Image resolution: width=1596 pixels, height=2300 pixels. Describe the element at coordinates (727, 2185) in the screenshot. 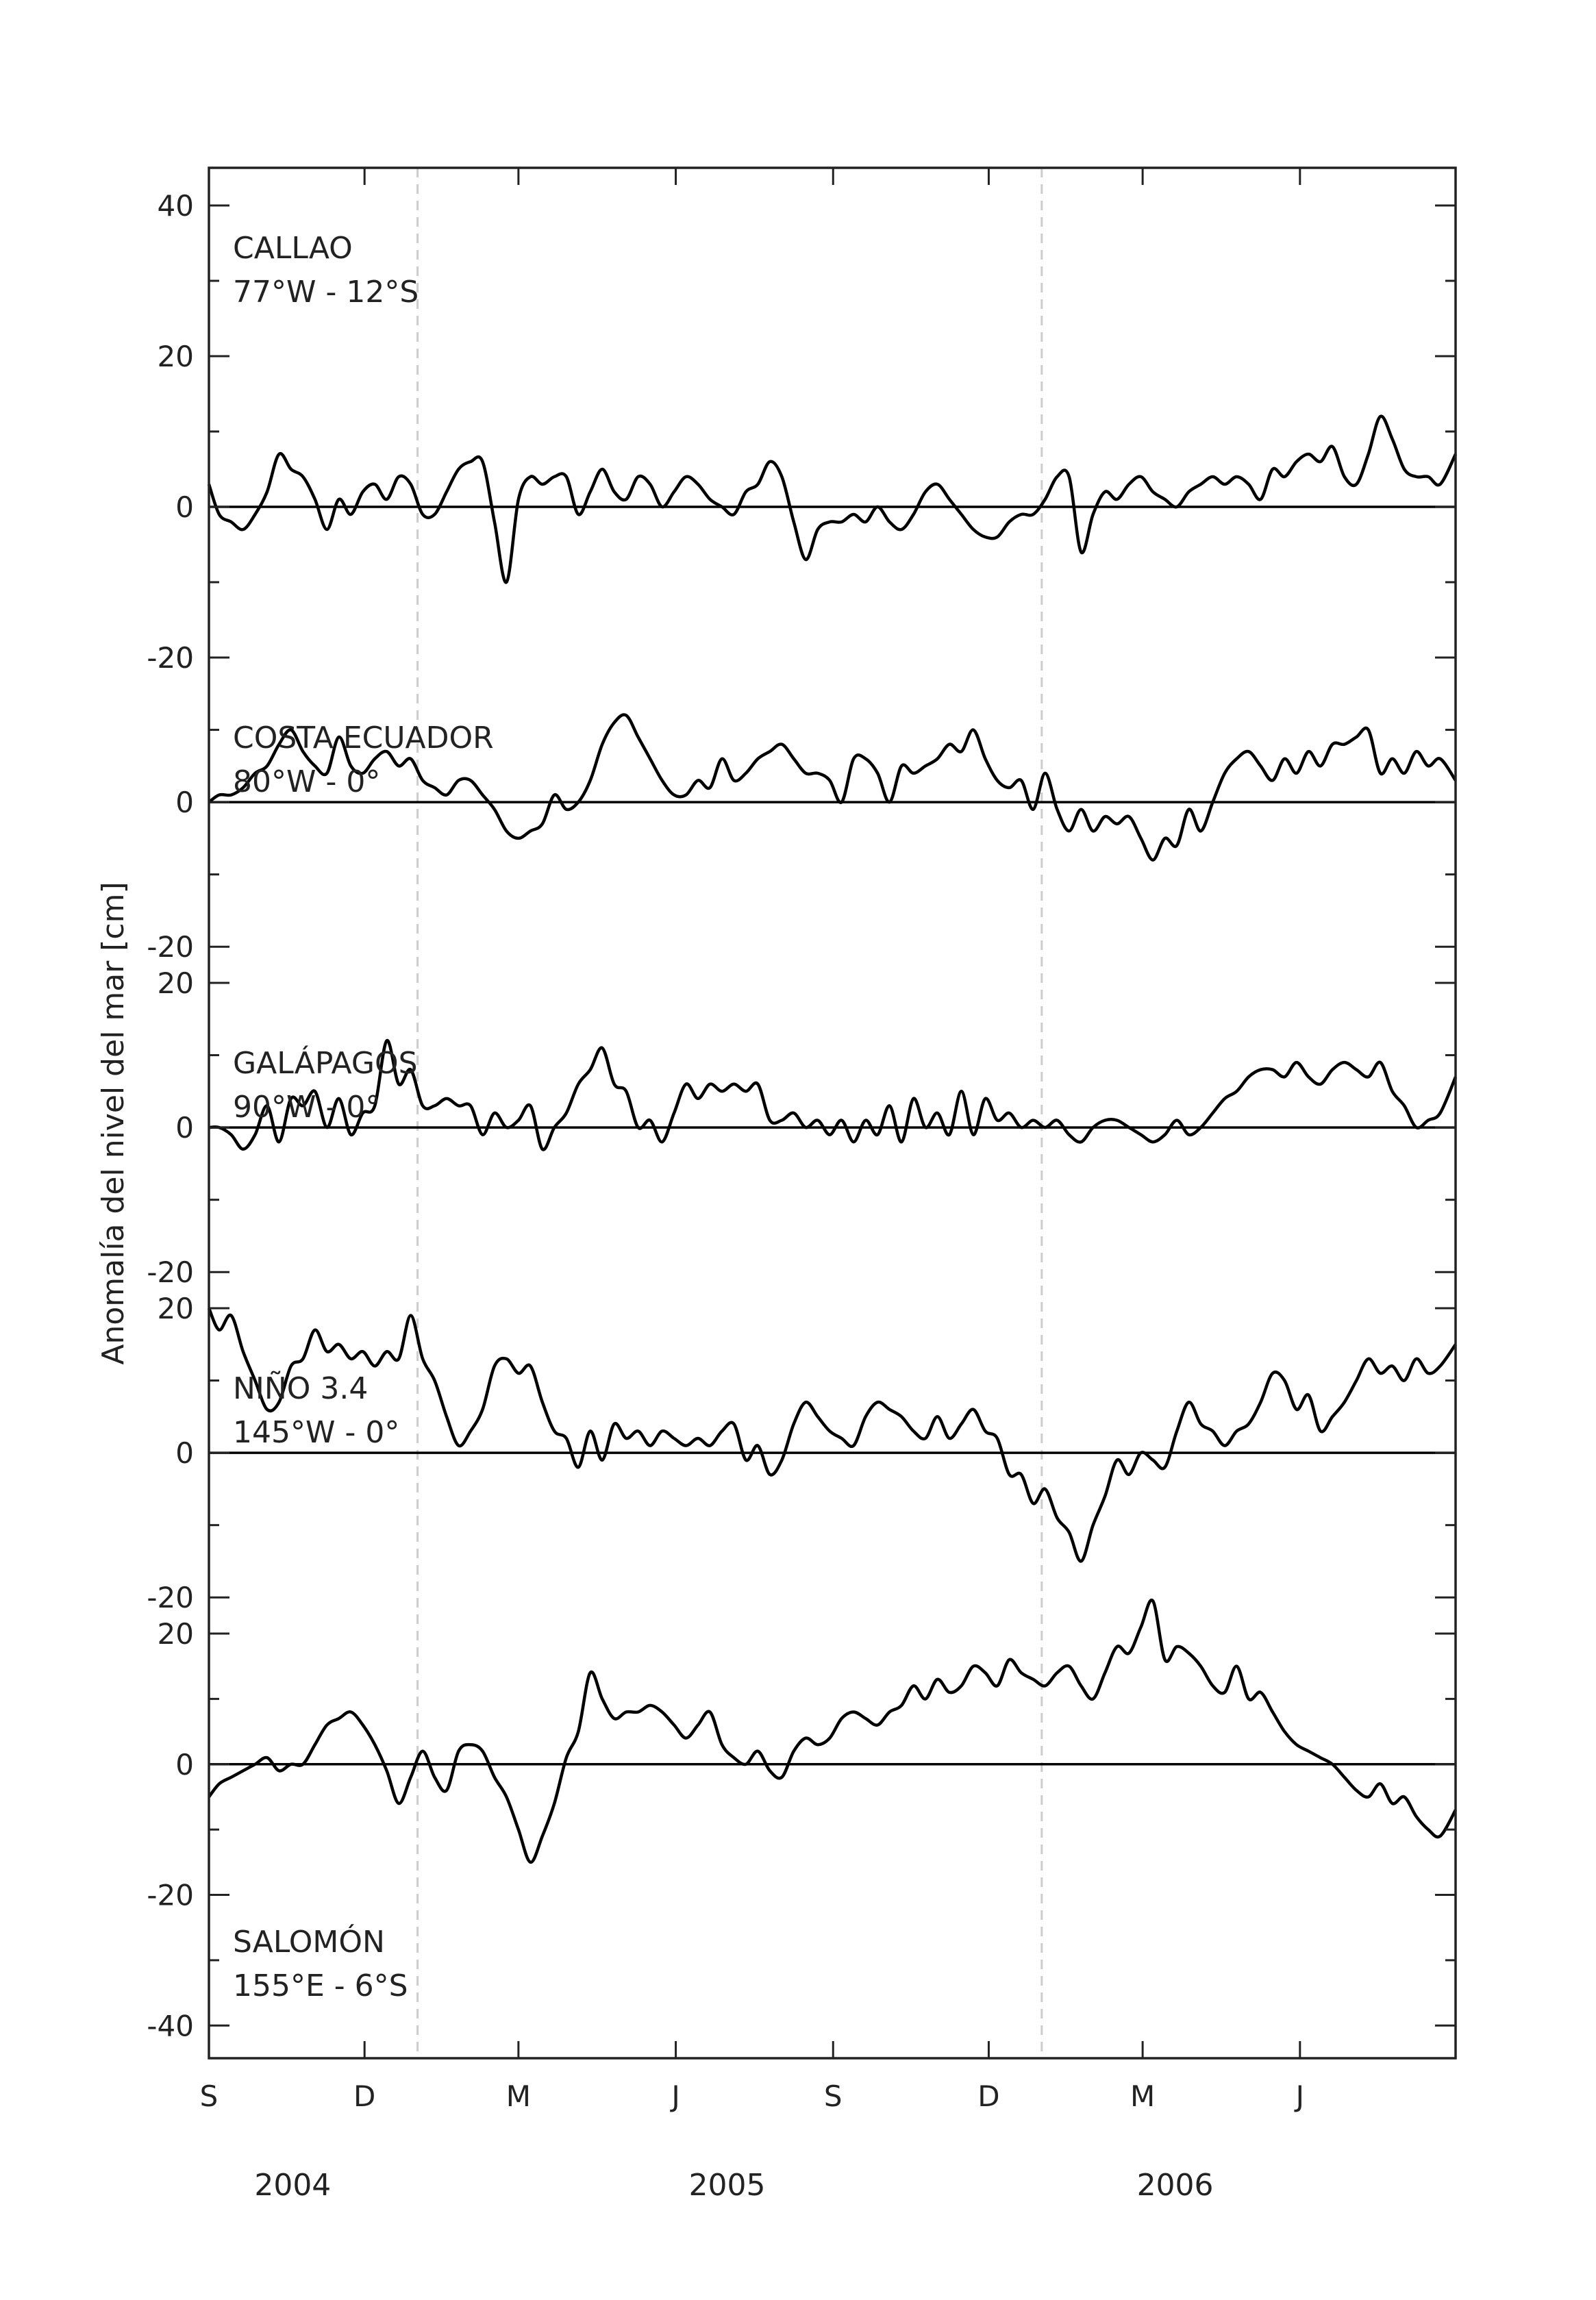

I see `year-label: 2005` at that location.